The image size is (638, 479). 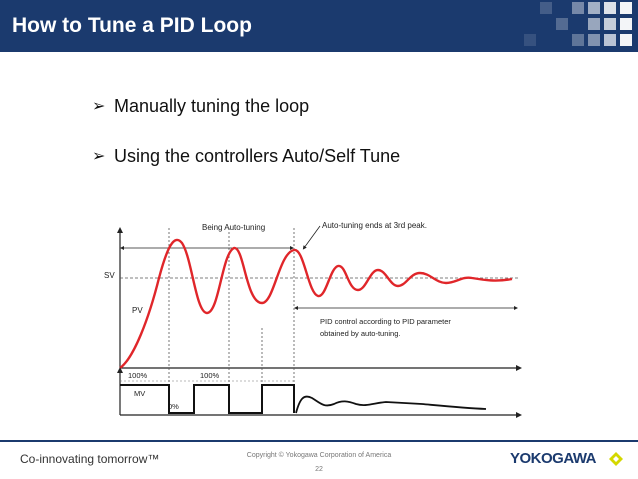 I want to click on ends-at-peak-label: Auto-tuning ends at 3rd peak., so click(x=374, y=225).